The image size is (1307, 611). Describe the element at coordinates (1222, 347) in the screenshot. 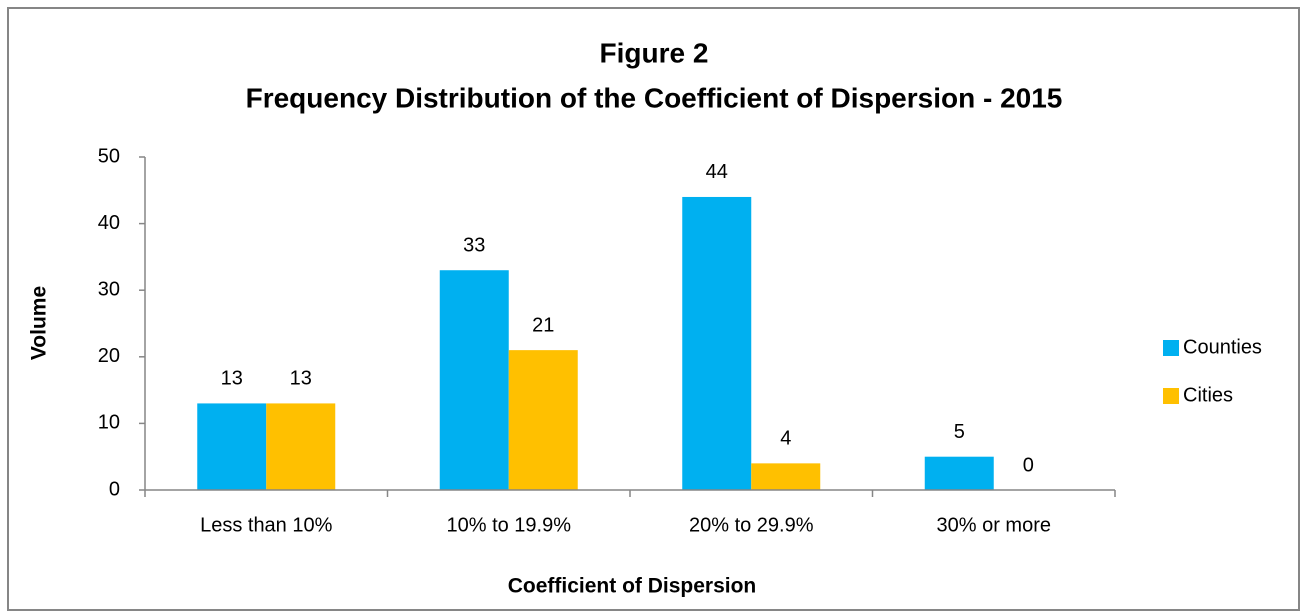

I see `legend-label: Counties` at that location.